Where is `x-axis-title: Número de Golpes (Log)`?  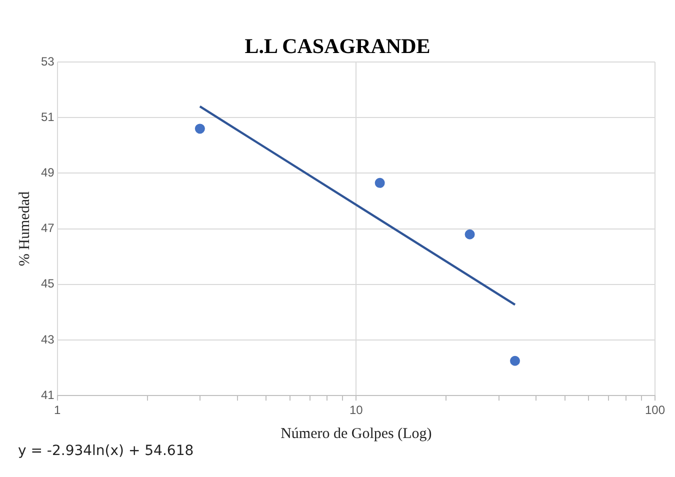 x-axis-title: Número de Golpes (Log) is located at coordinates (356, 434).